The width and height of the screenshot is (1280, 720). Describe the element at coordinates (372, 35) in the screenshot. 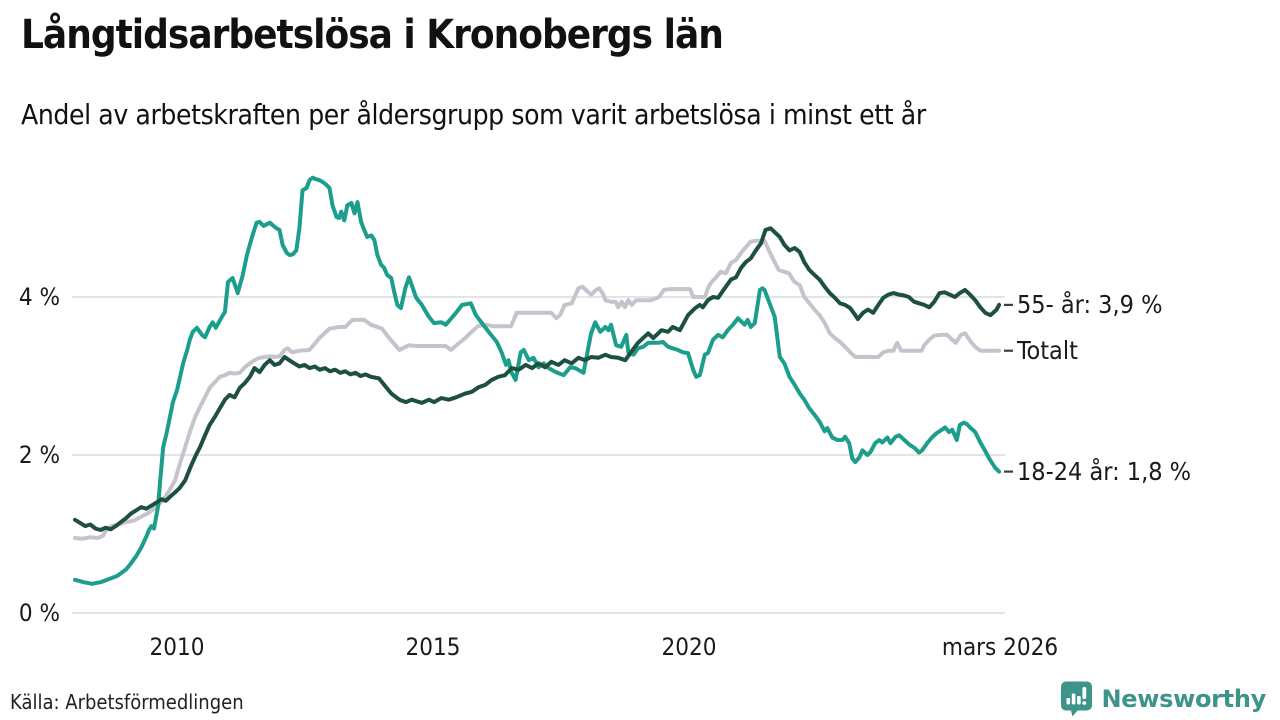

I see `page-title: Långtidsarbetslösa i Kronobergs län` at that location.